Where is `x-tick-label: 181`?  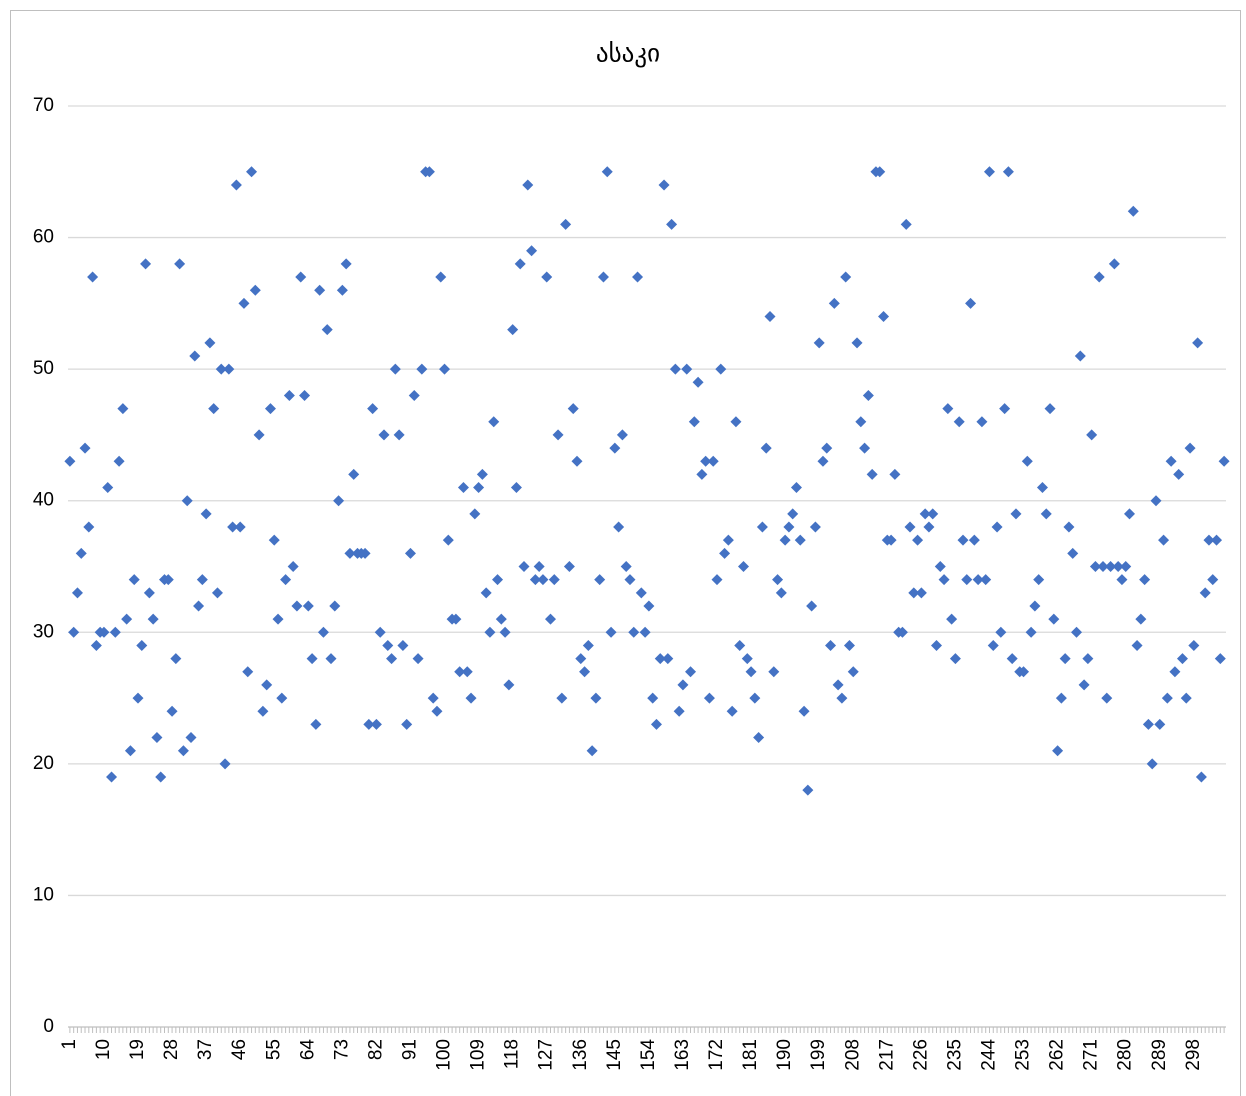
x-tick-label: 181 is located at coordinates (750, 1055).